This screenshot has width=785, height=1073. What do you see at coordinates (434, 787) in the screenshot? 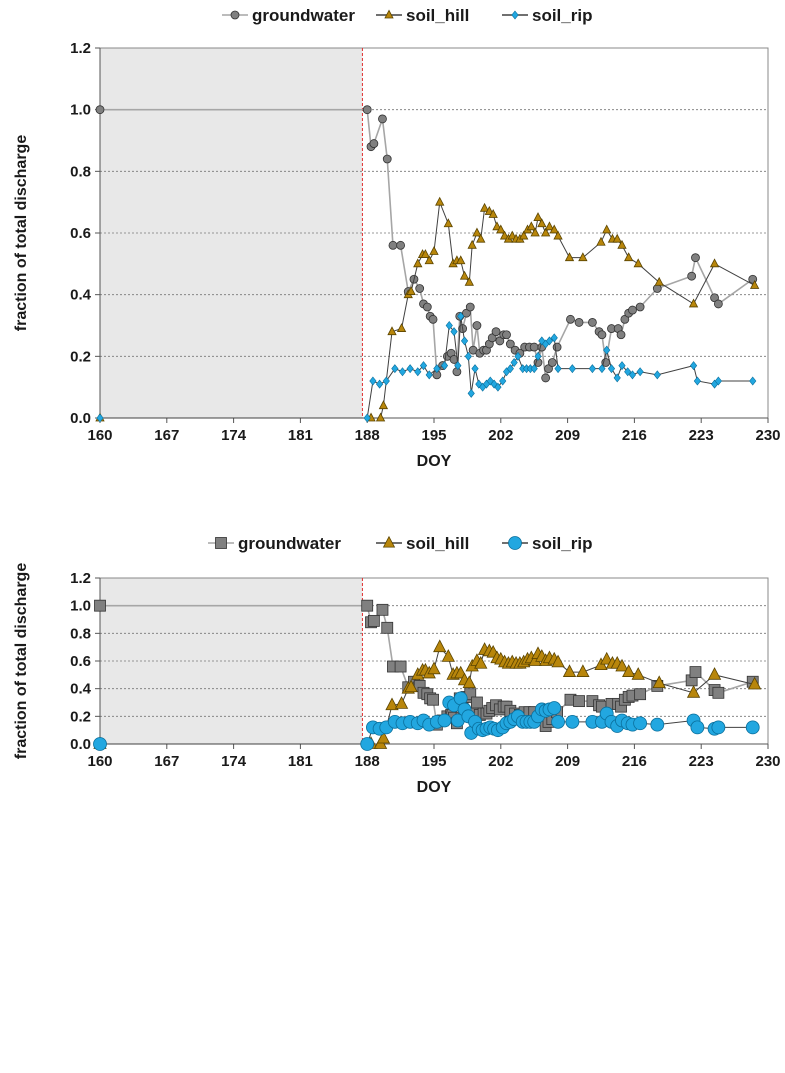
I see `chart-bottom-x-axis-title: DOY` at bounding box center [434, 787].